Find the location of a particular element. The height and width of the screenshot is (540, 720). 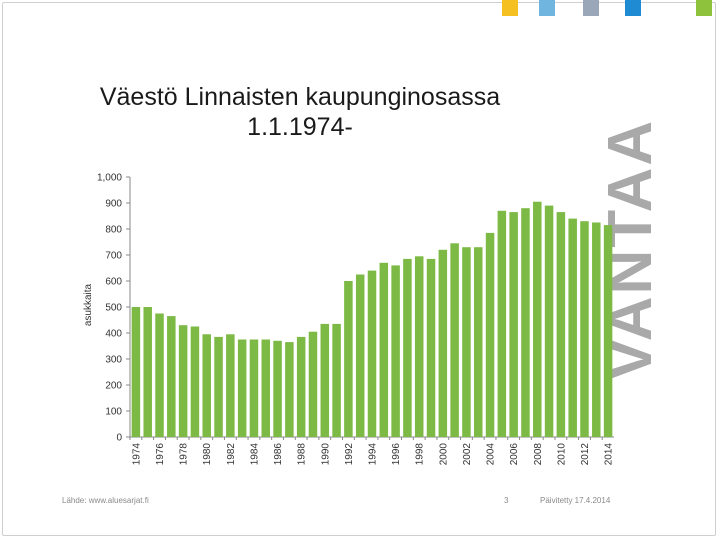

x-tick-label: 2014 is located at coordinates (609, 454).